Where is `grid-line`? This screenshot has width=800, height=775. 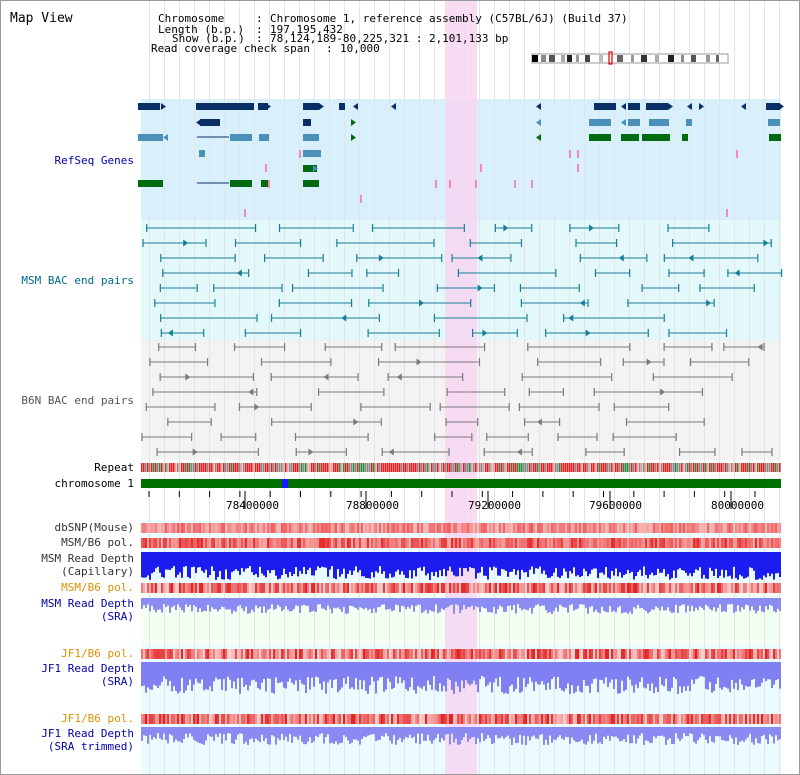
grid-line is located at coordinates (389, 387).